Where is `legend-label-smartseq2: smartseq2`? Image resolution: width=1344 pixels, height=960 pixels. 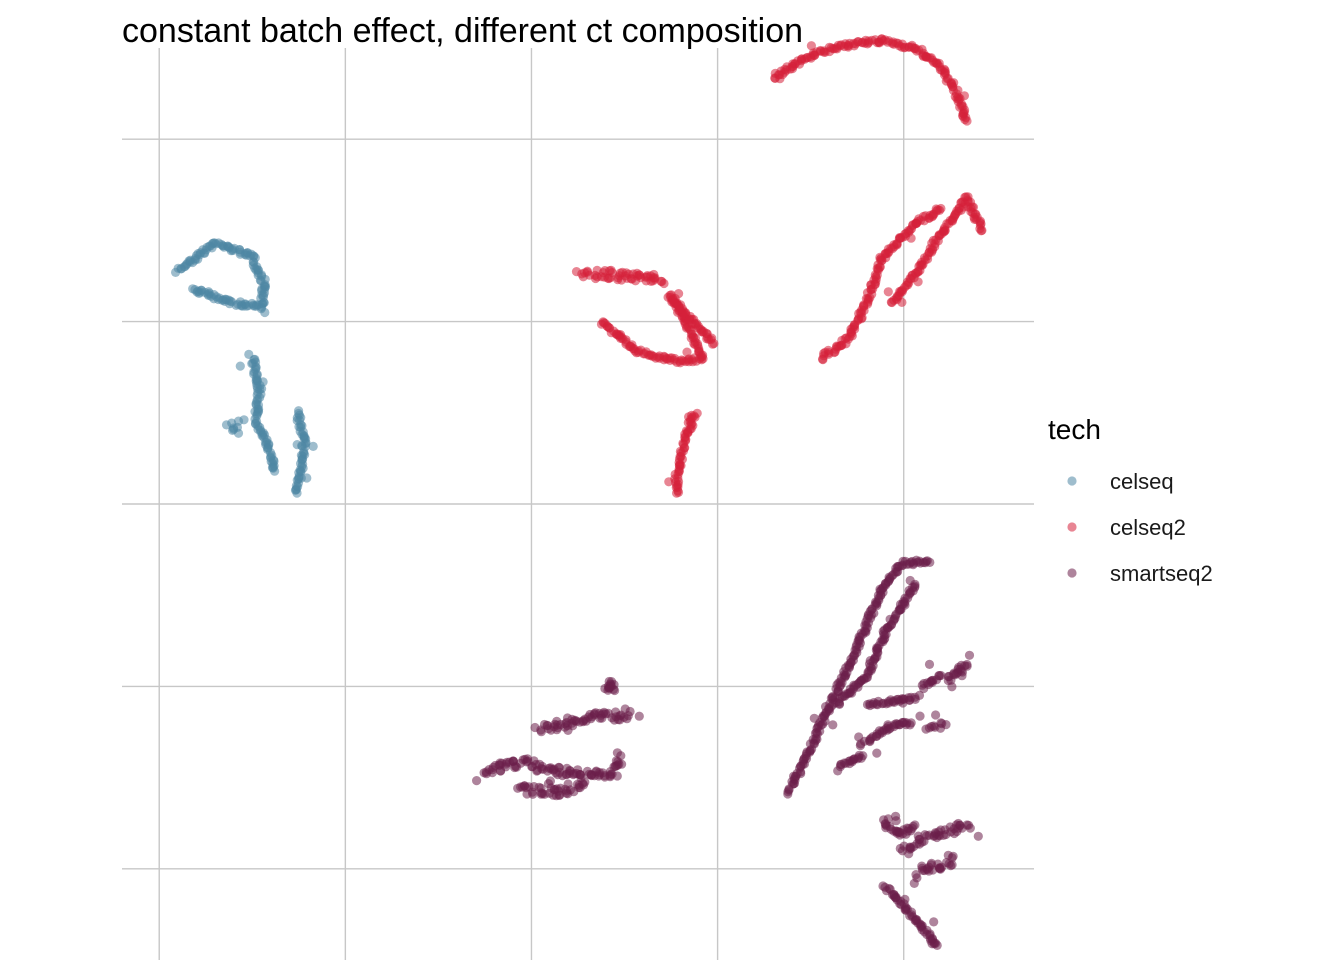 legend-label-smartseq2: smartseq2 is located at coordinates (1161, 573).